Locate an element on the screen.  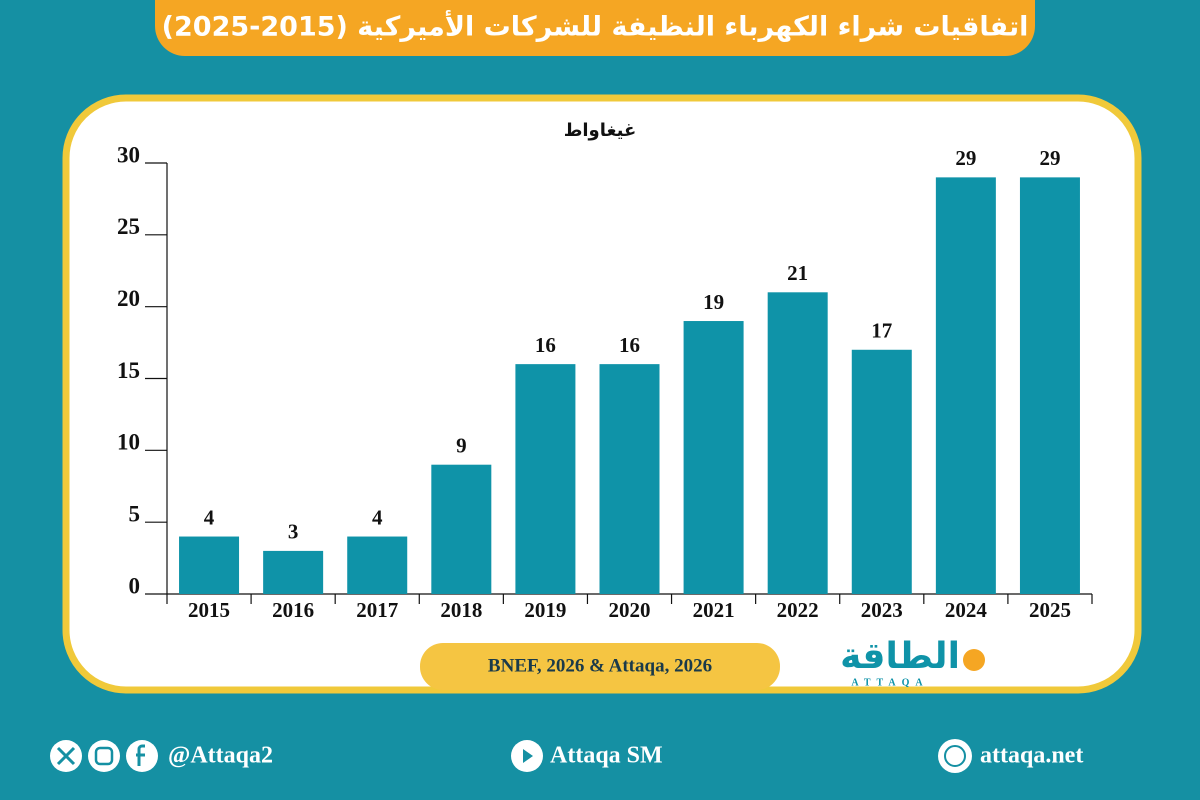
title-bar is located at coordinates (595, 28).